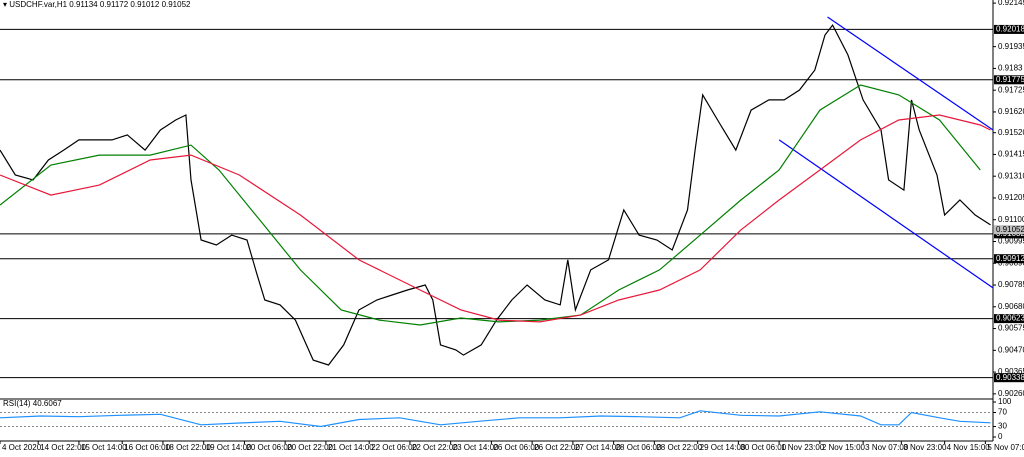 This screenshot has width=1024, height=457. Describe the element at coordinates (38, 4) in the screenshot. I see `symbol: USDCHF.var,H1` at that location.